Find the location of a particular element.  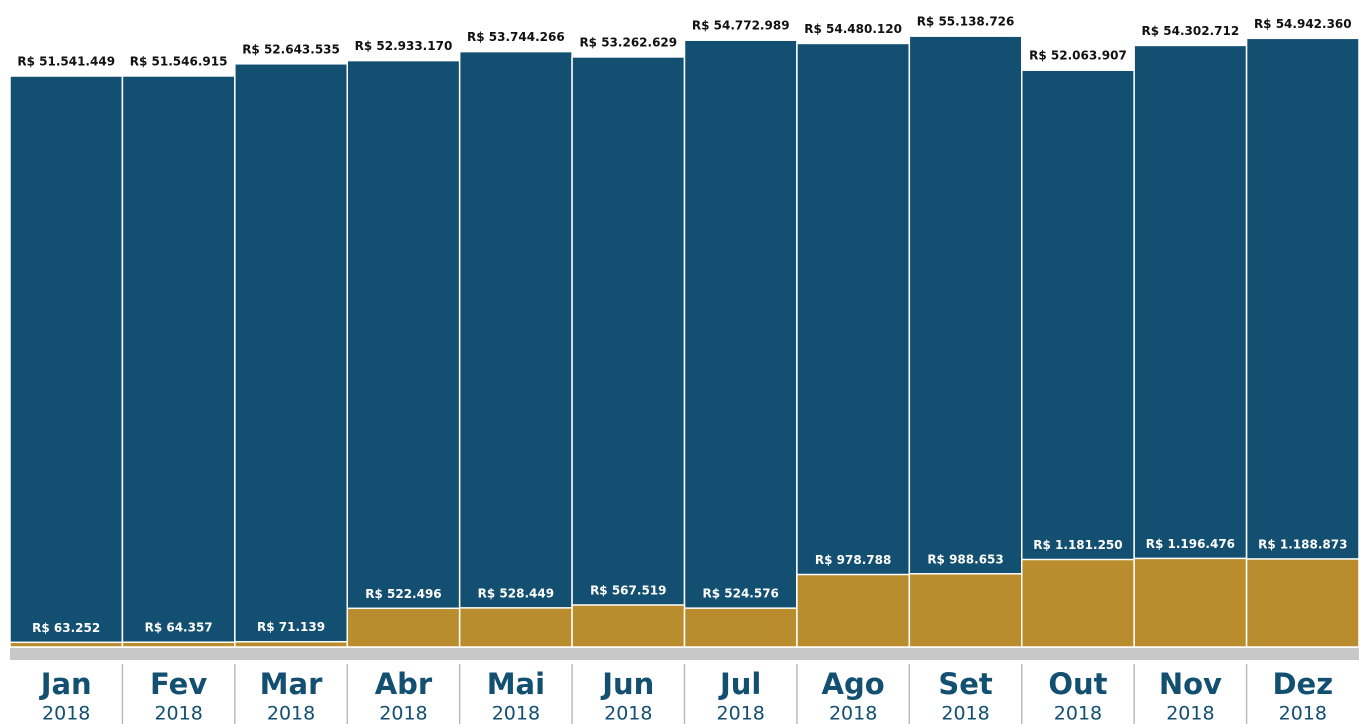

value-label: R$ 1.181.250 is located at coordinates (1077, 545).